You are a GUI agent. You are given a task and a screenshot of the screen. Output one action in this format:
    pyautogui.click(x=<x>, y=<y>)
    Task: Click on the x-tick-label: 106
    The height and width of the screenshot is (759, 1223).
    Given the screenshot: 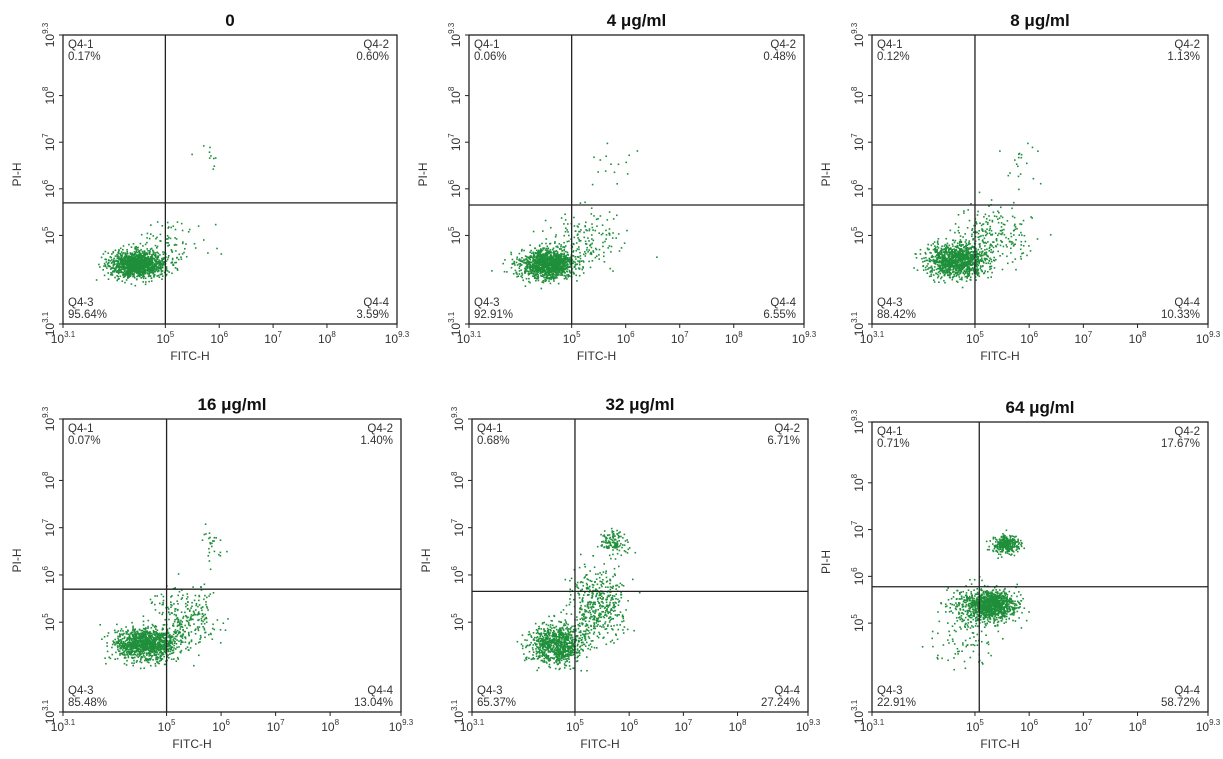 What is the action you would take?
    pyautogui.click(x=219, y=338)
    